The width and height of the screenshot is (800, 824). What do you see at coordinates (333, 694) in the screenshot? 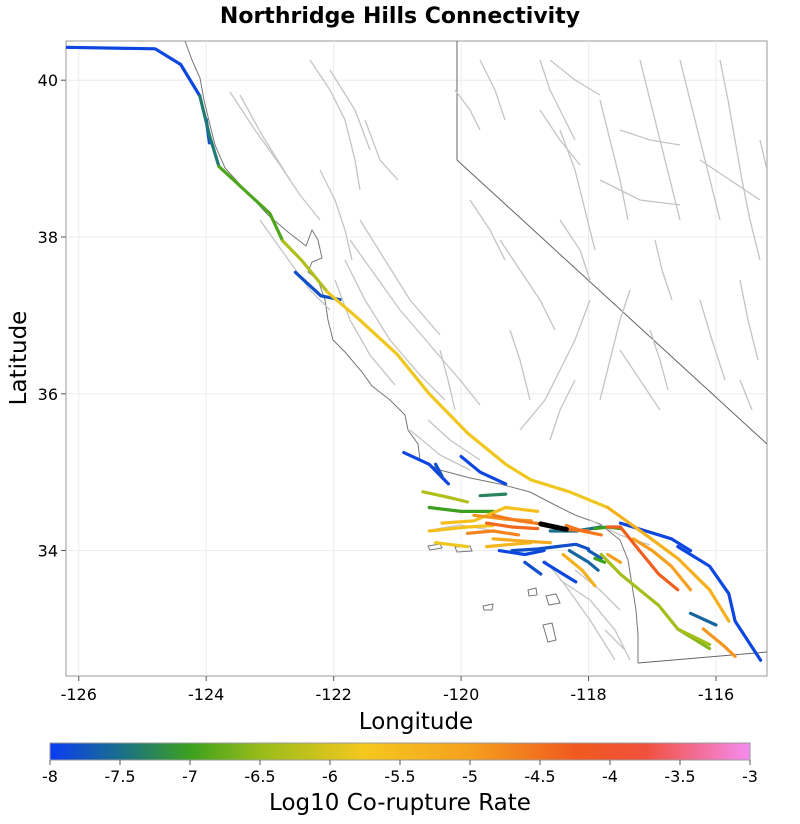
I see `x-tick-label: -122` at bounding box center [333, 694].